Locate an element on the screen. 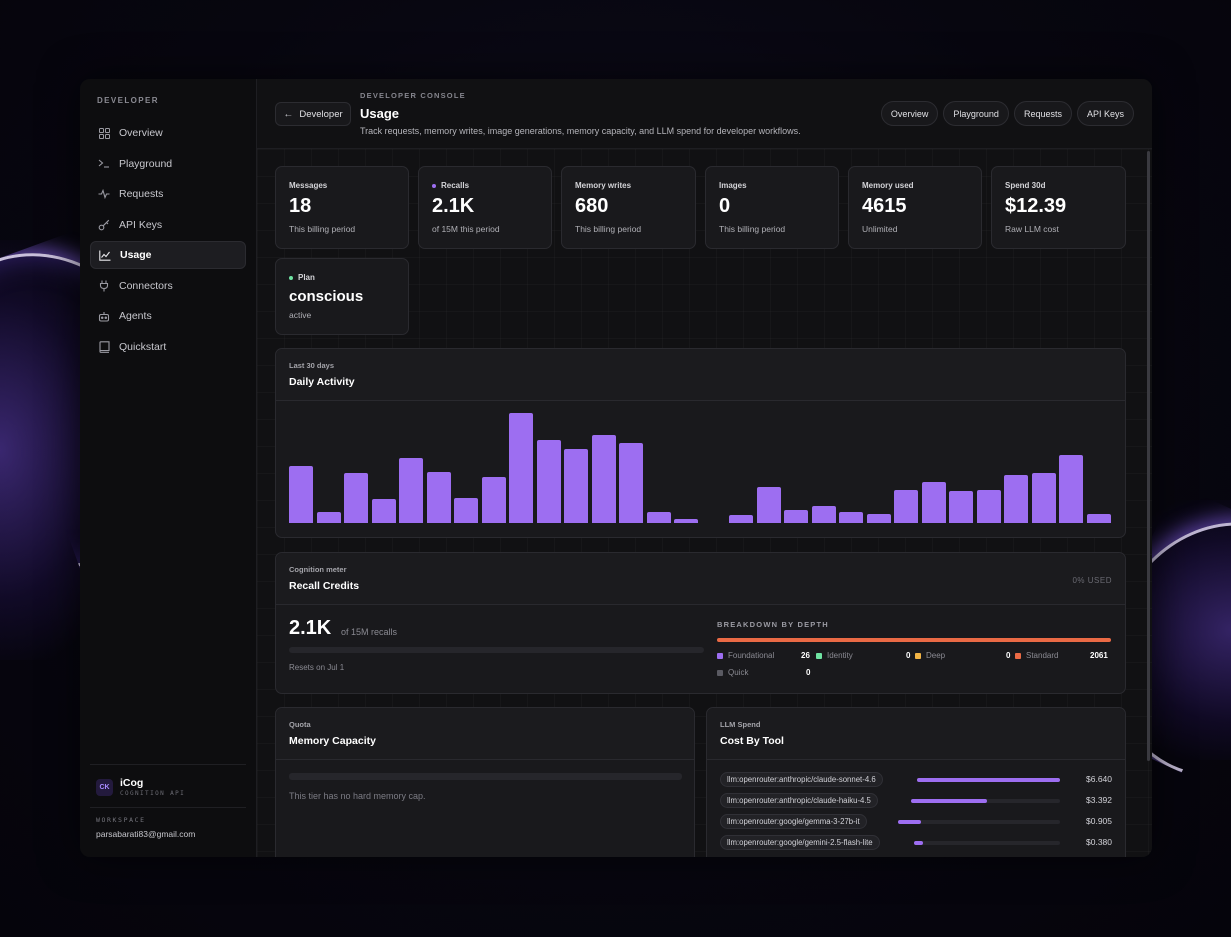  tab-requests: Requests is located at coordinates (1042, 113).